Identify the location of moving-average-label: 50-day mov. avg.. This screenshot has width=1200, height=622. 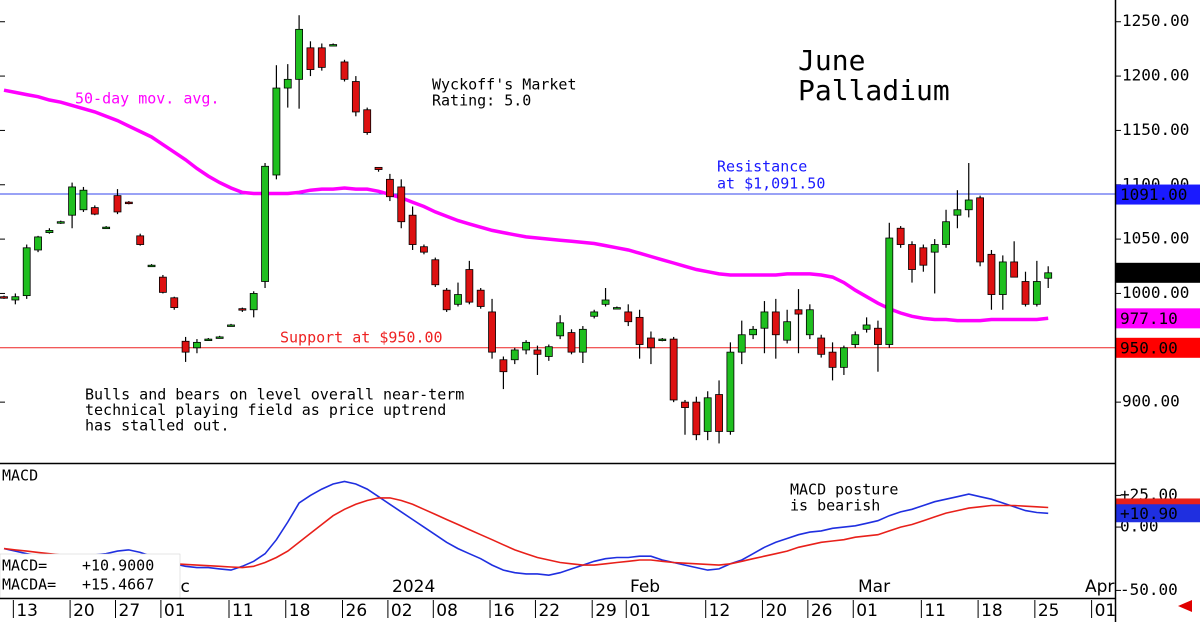
(147, 99).